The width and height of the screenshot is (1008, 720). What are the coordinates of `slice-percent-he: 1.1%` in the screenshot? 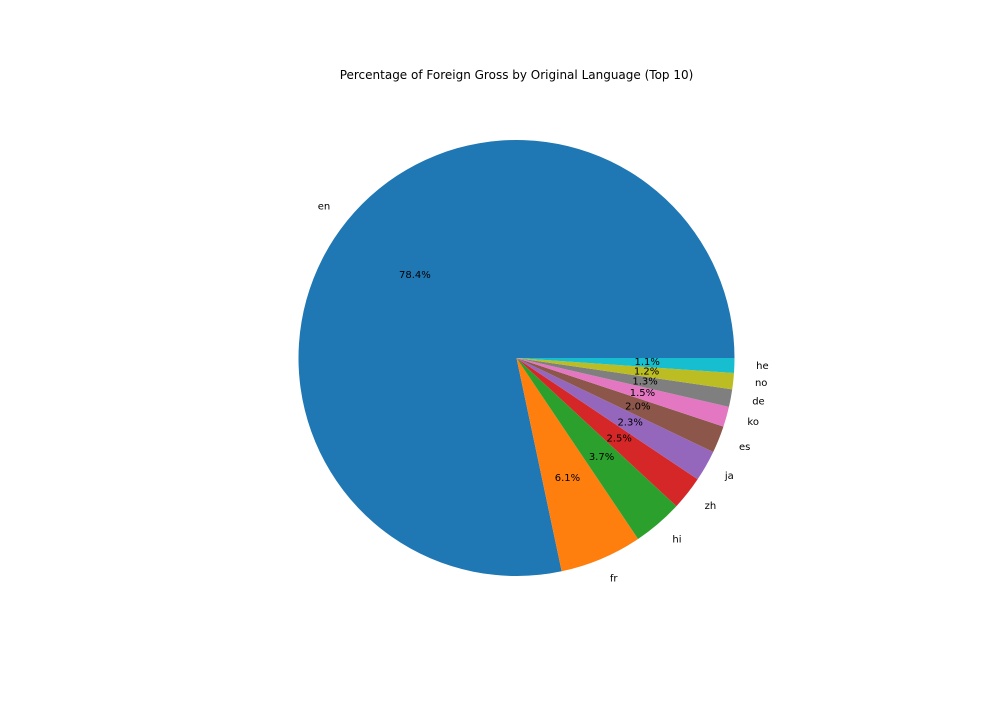 It's located at (647, 362).